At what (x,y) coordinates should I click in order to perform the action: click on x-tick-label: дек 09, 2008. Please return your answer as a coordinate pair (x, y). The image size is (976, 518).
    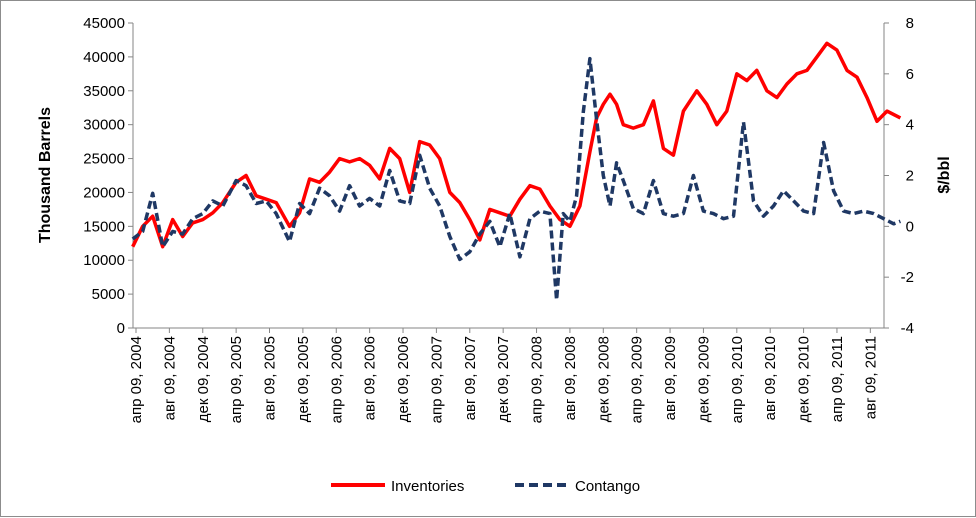
    Looking at the image, I should click on (603, 379).